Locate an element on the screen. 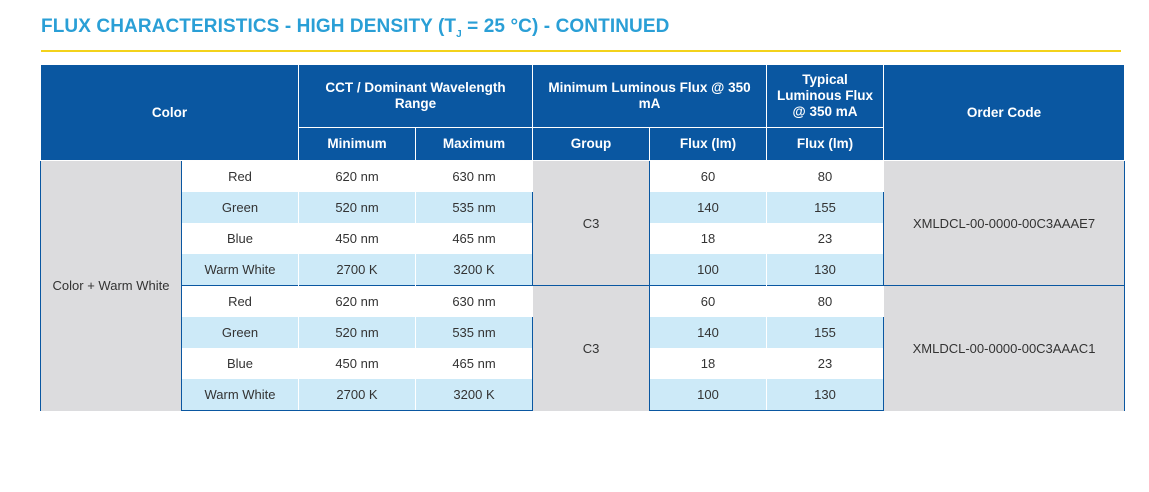 This screenshot has width=1149, height=492. header-typical-flux-lm: Flux (lm) is located at coordinates (825, 144).